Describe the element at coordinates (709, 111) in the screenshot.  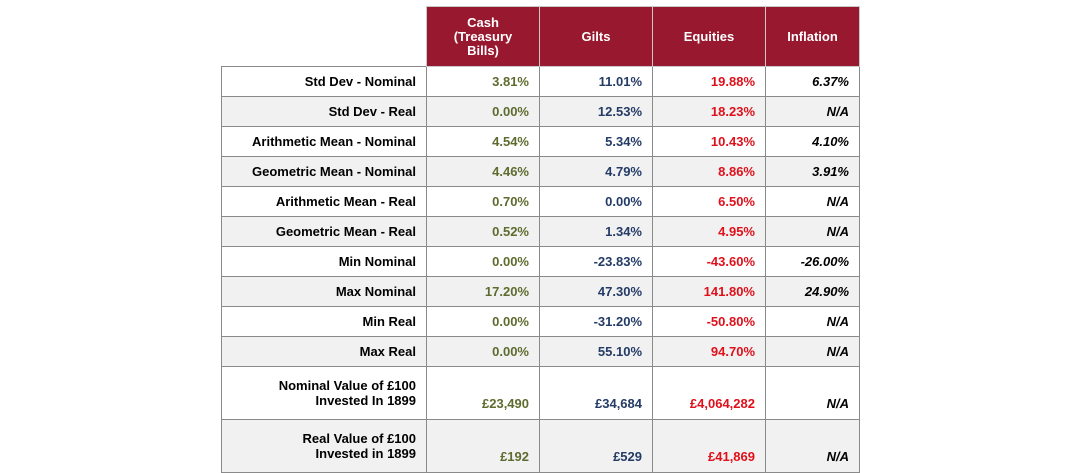
I see `equities-value: 18.23%` at that location.